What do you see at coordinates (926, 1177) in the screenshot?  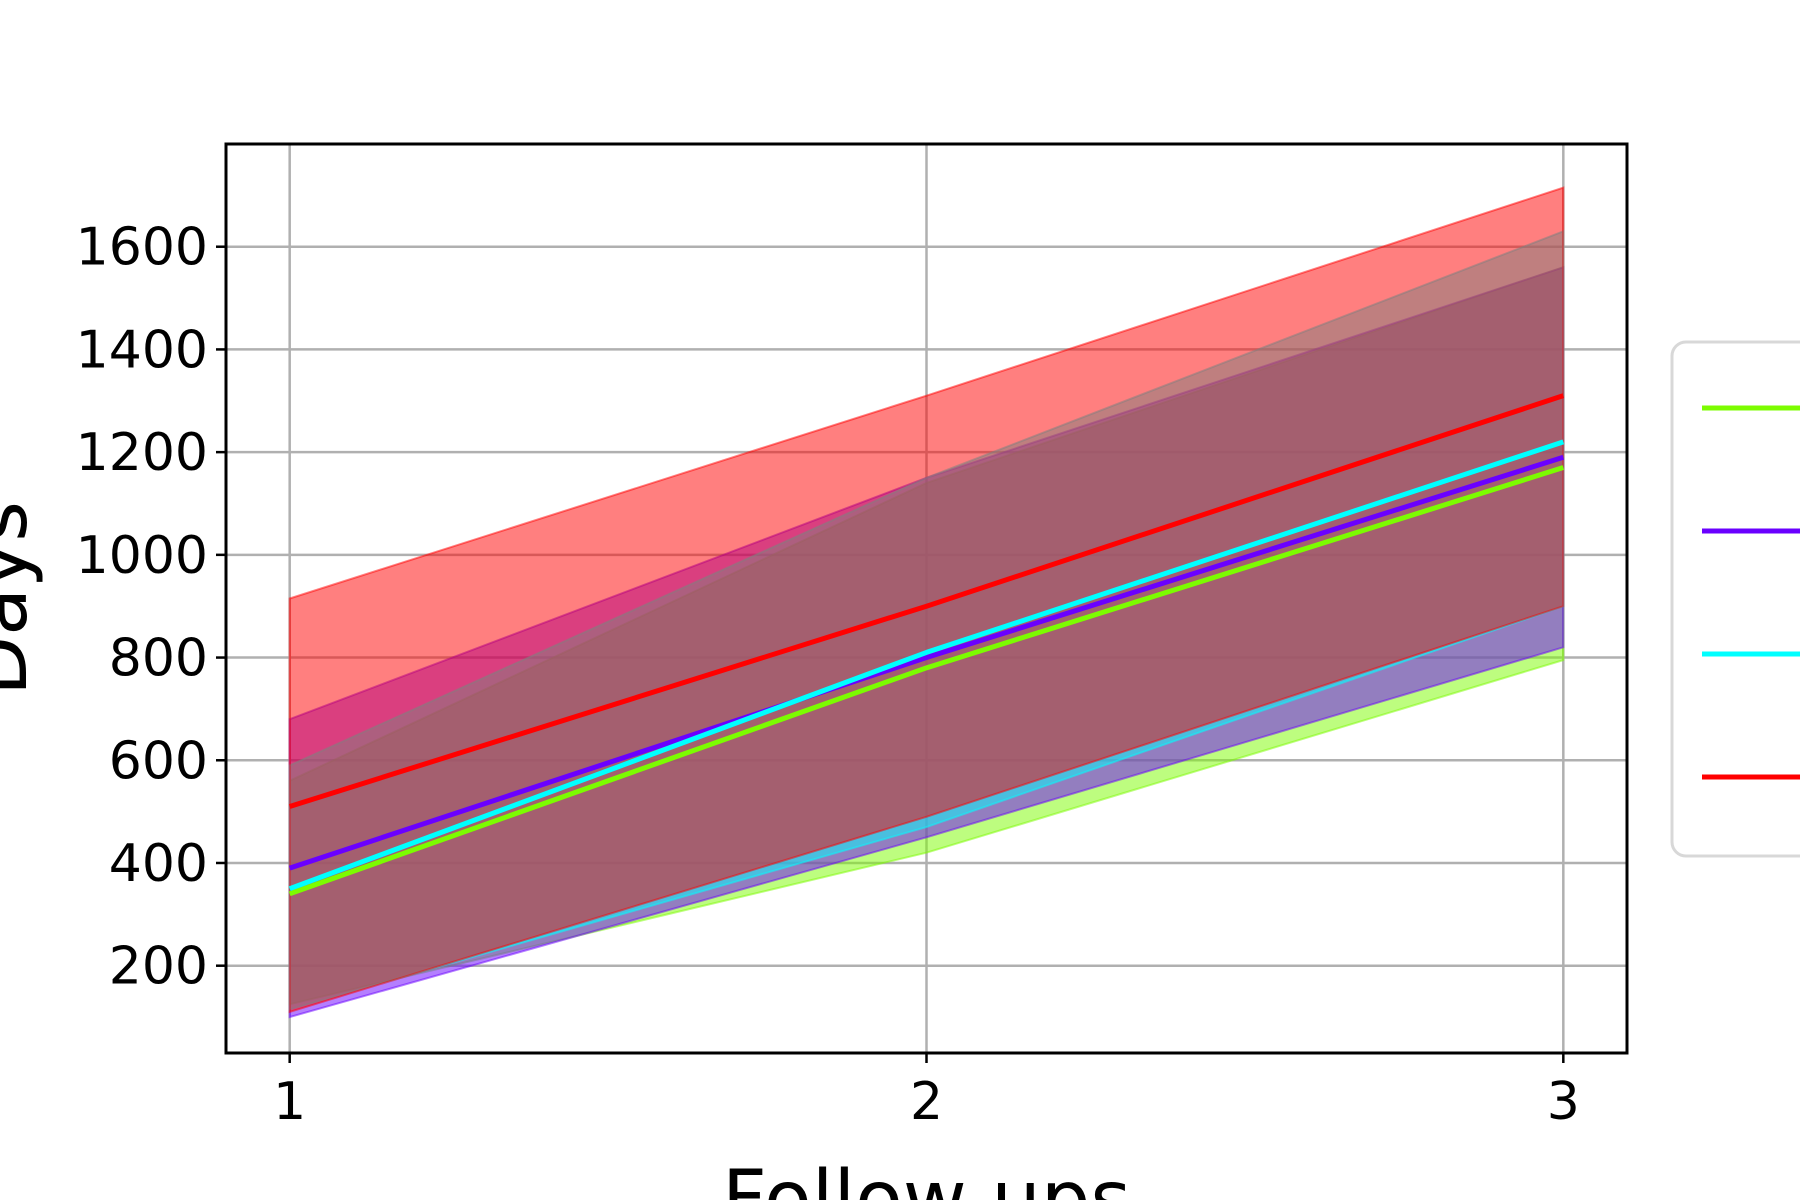 I see `x-axis-label: Follow ups` at bounding box center [926, 1177].